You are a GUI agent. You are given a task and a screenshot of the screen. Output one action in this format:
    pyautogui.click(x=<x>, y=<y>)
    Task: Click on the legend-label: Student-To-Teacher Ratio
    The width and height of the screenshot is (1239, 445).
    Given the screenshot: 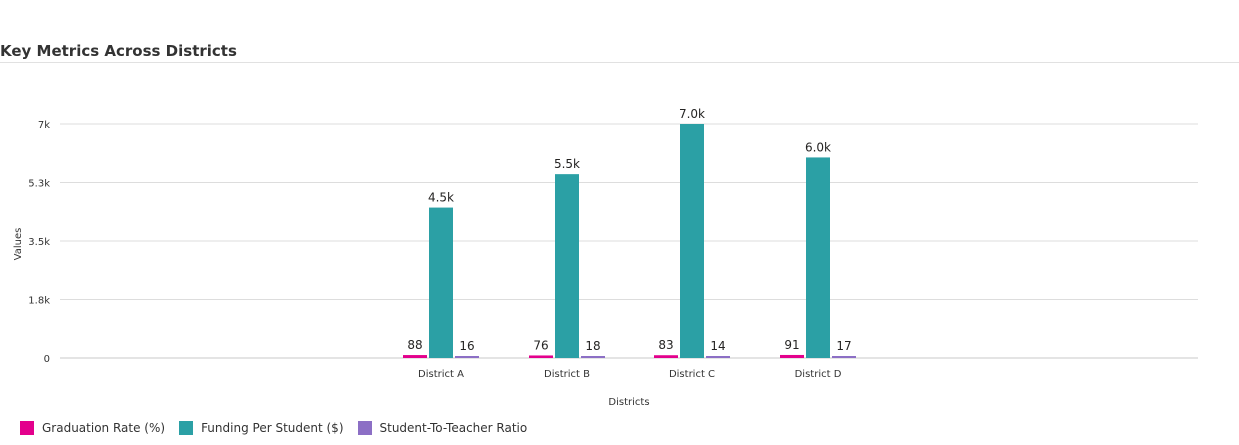 What is the action you would take?
    pyautogui.click(x=453, y=428)
    